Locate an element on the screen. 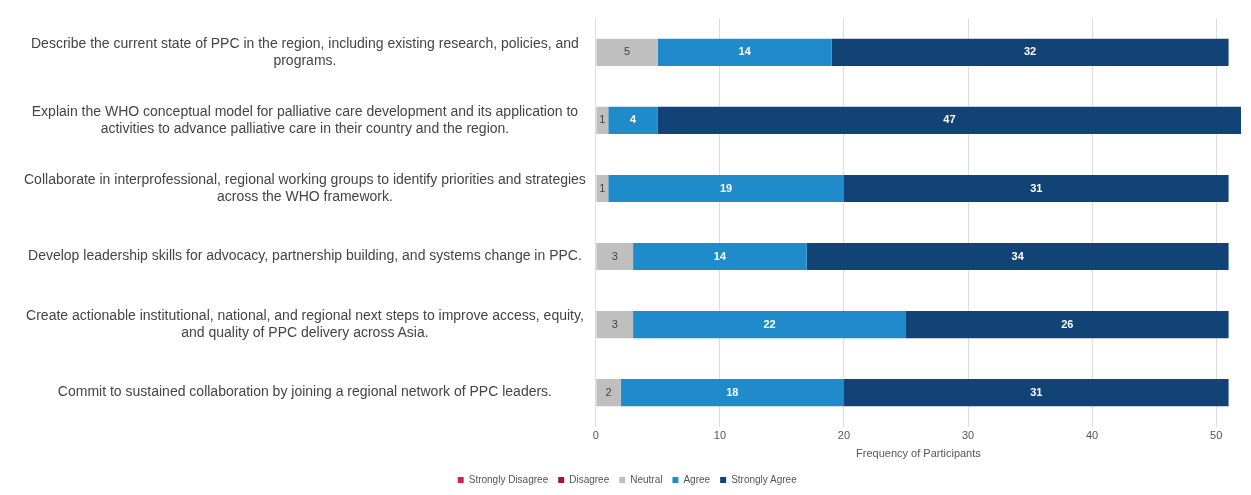 The image size is (1251, 495). data-label: 32 is located at coordinates (1030, 51).